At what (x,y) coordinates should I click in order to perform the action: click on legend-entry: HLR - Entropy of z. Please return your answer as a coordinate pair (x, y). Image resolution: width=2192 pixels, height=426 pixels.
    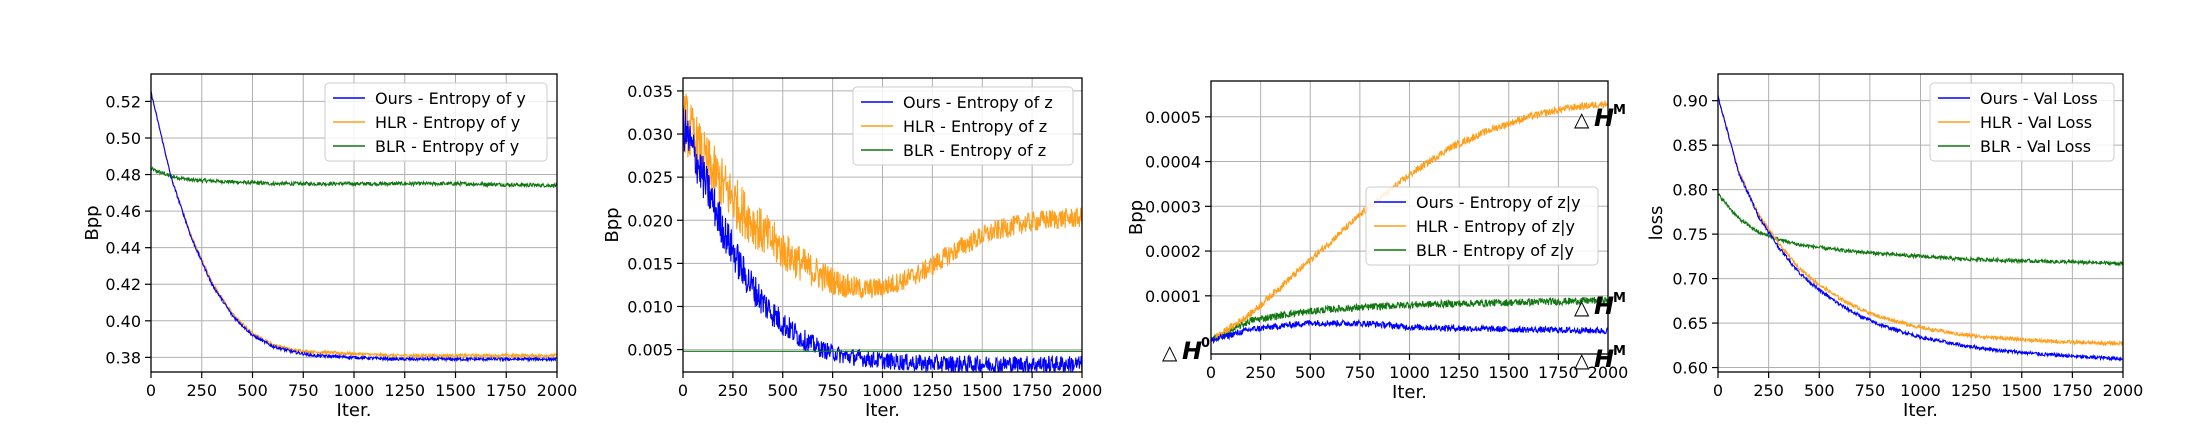
    Looking at the image, I should click on (975, 126).